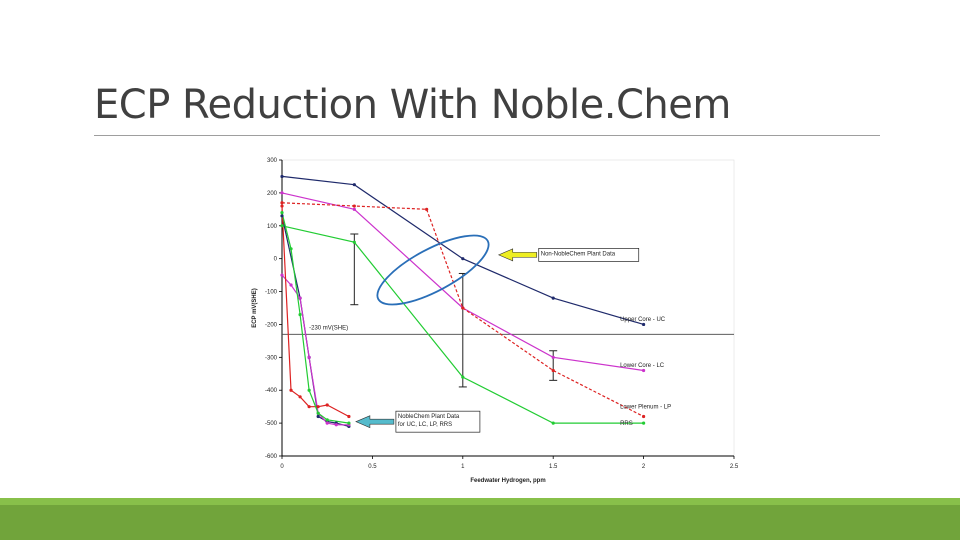 The width and height of the screenshot is (960, 540). I want to click on y-tick-label: -300, so click(271, 358).